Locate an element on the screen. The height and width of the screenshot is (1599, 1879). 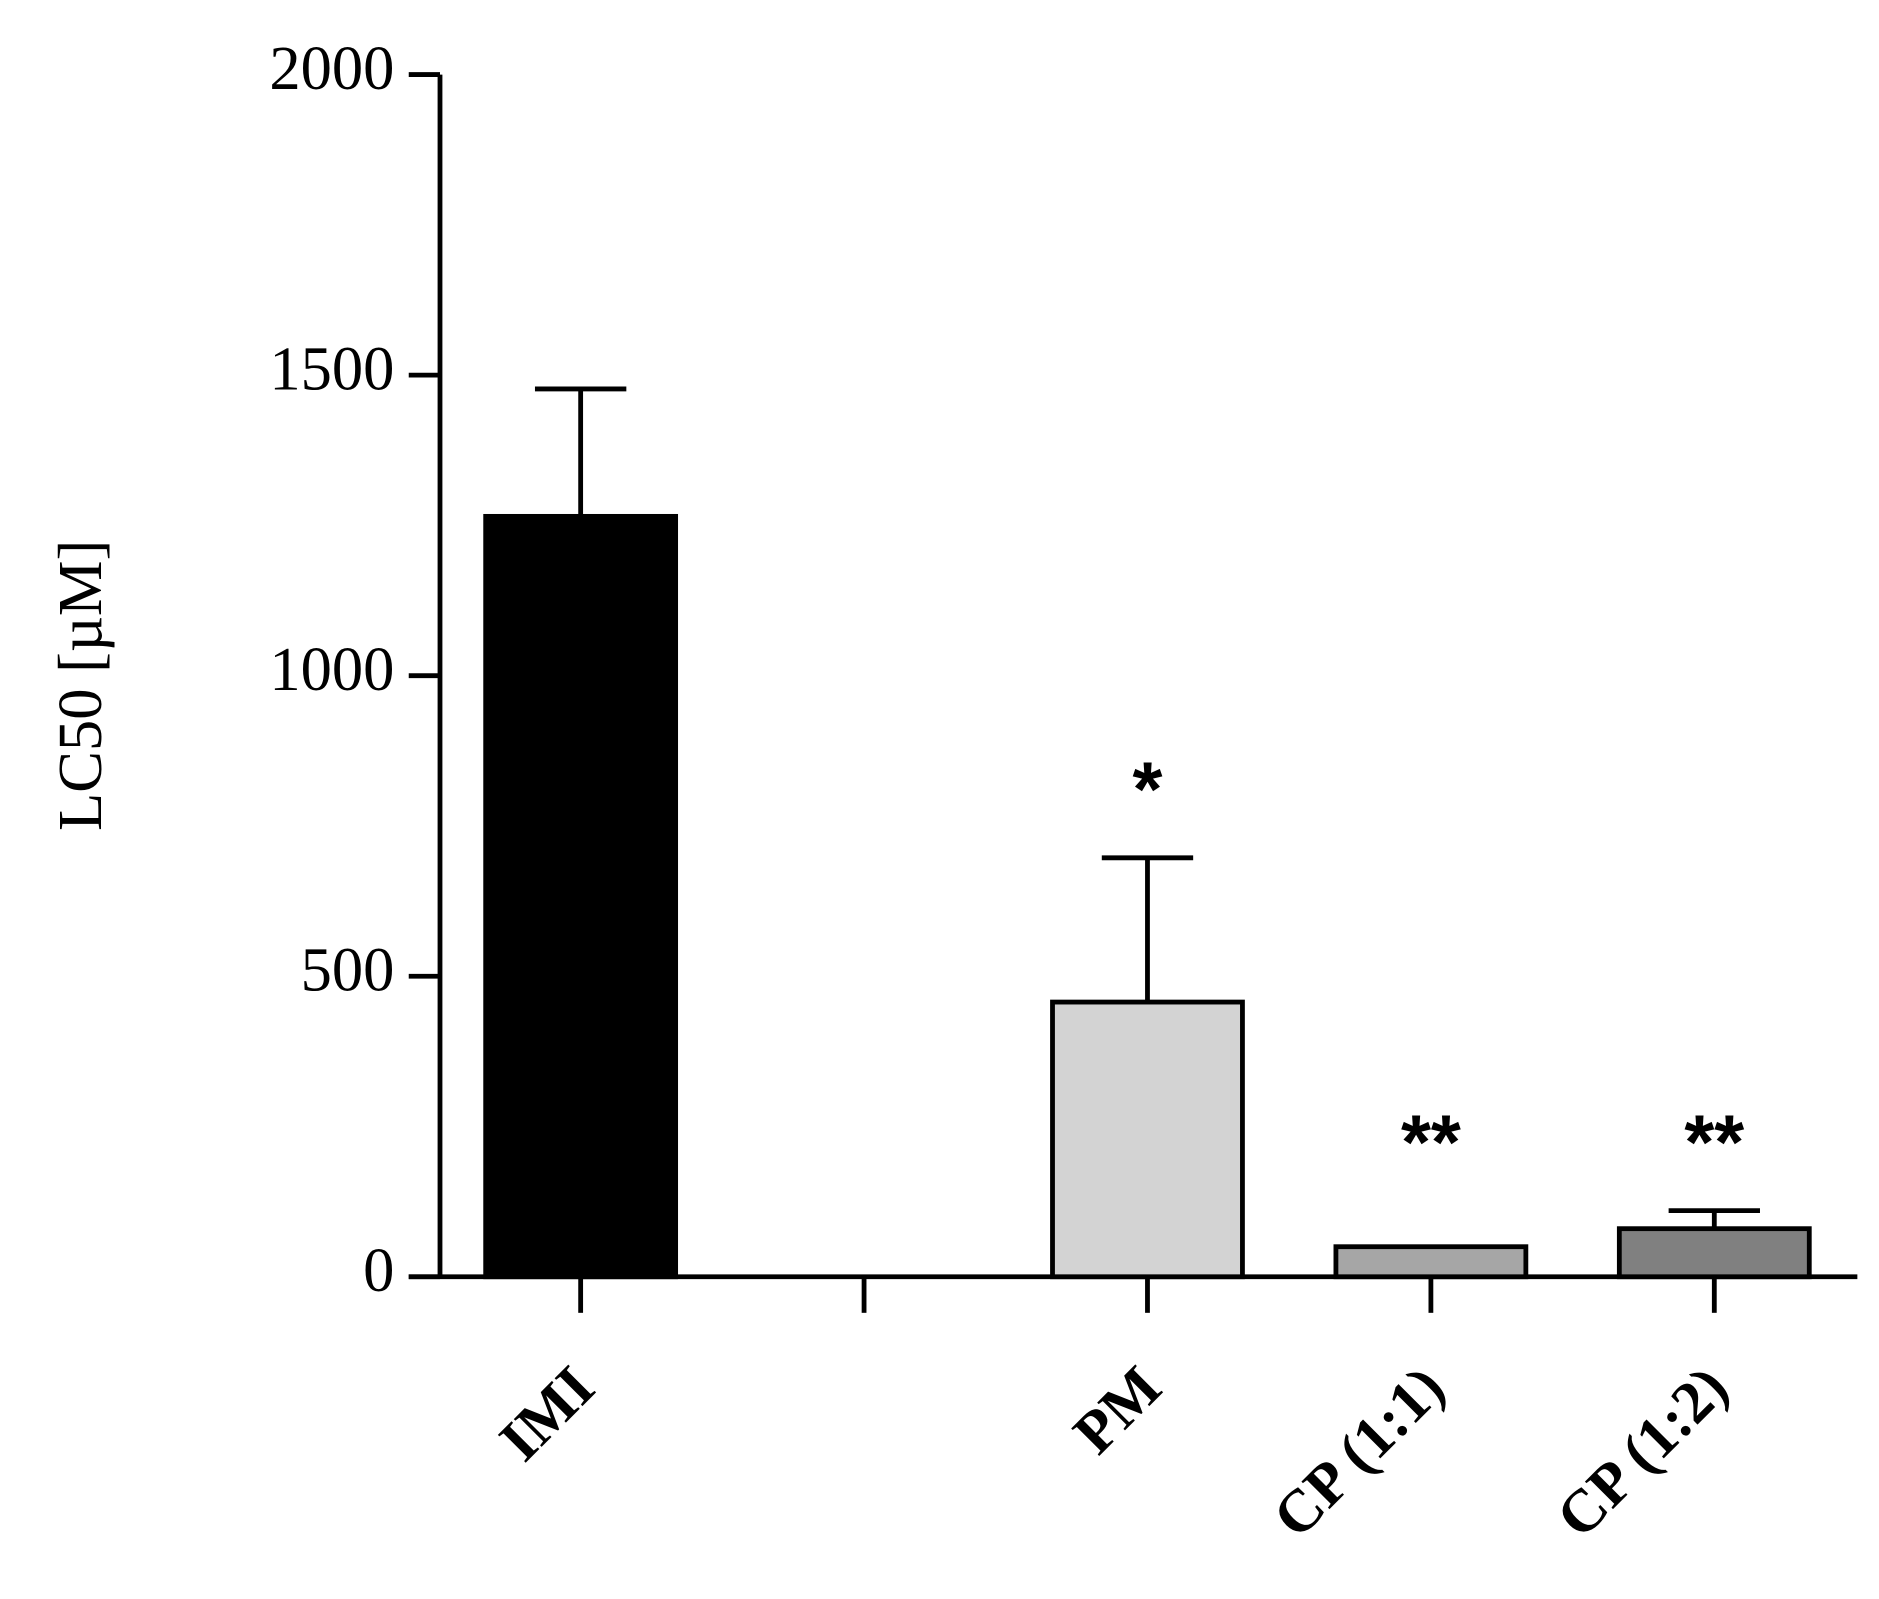
x-tick-label: CP (1:2) is located at coordinates (1642, 1451).